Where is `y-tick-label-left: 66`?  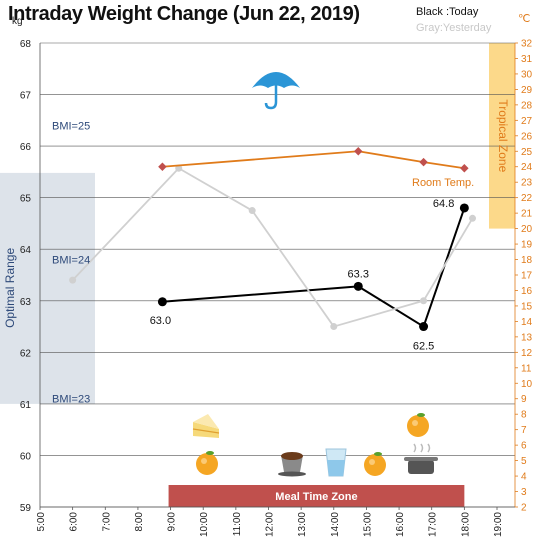 y-tick-label-left: 66 is located at coordinates (26, 147).